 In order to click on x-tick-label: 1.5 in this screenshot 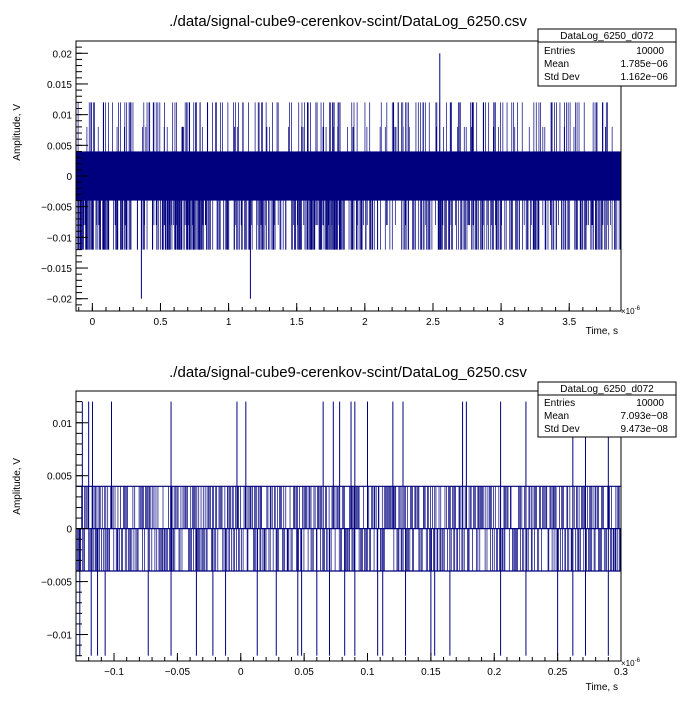, I will do `click(297, 322)`.